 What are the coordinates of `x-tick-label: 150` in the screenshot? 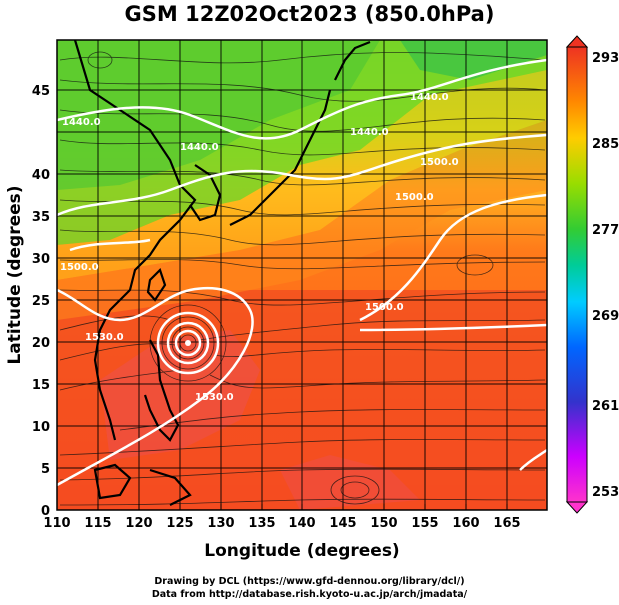 It's located at (383, 523).